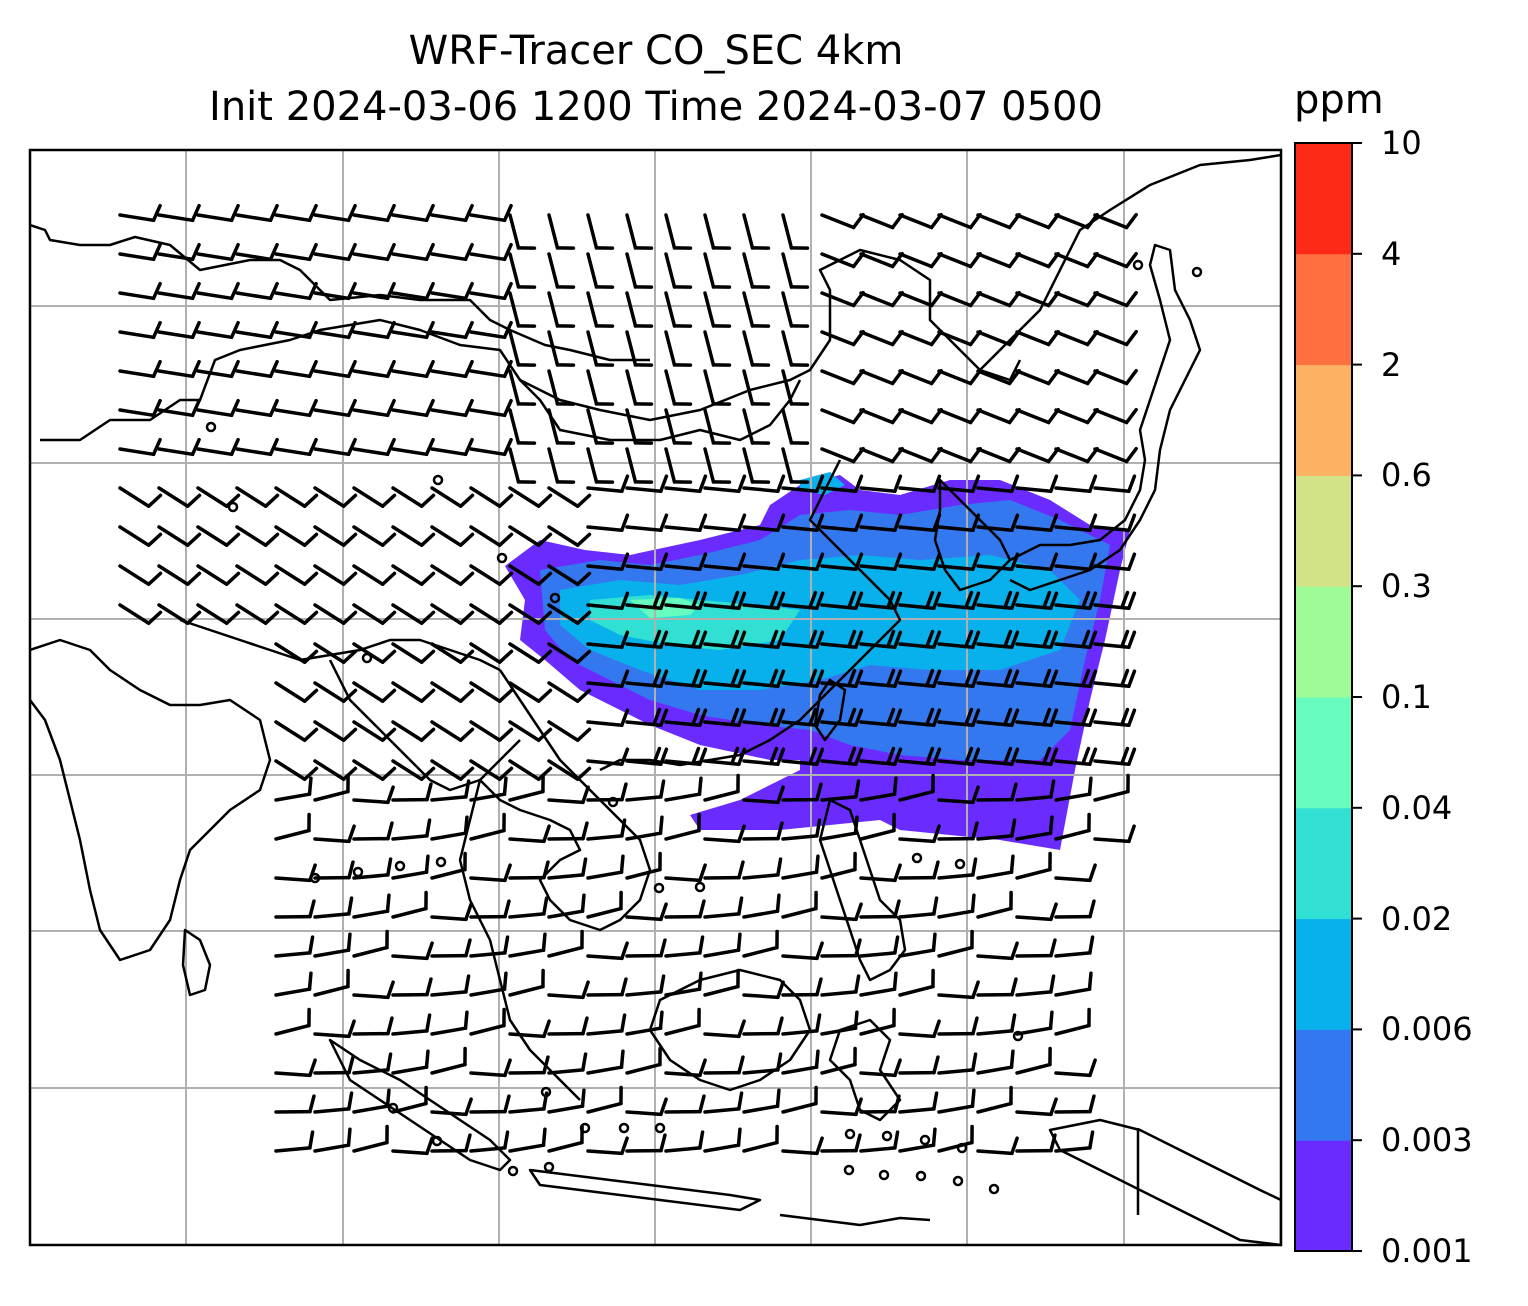 The image size is (1528, 1306). I want to click on china-north-border, so click(421, 380).